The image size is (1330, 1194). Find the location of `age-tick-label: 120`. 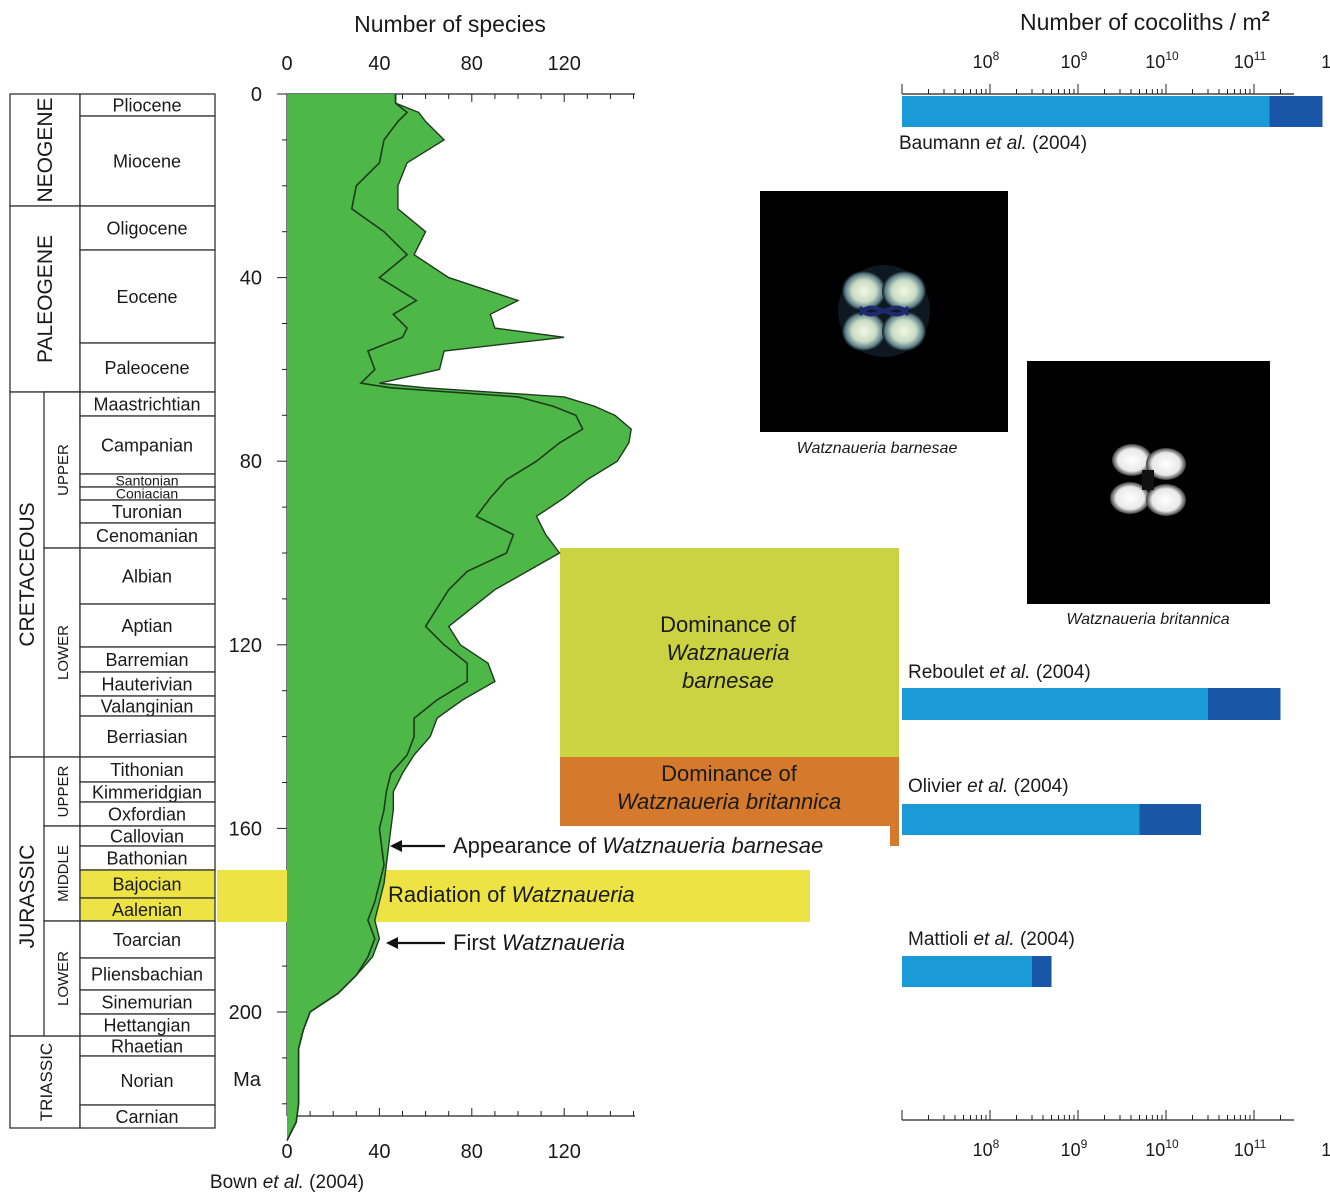

age-tick-label: 120 is located at coordinates (245, 646).